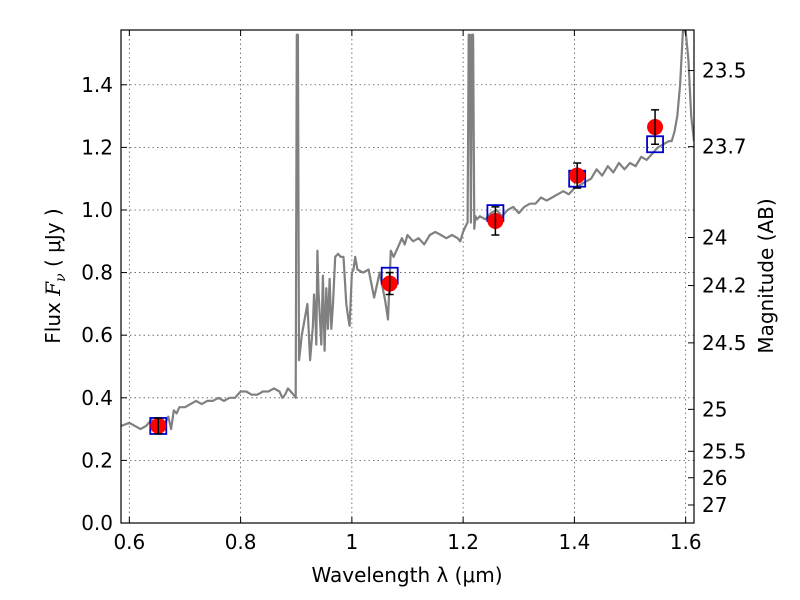  What do you see at coordinates (97, 273) in the screenshot?
I see `y-tick-label: 0.8` at bounding box center [97, 273].